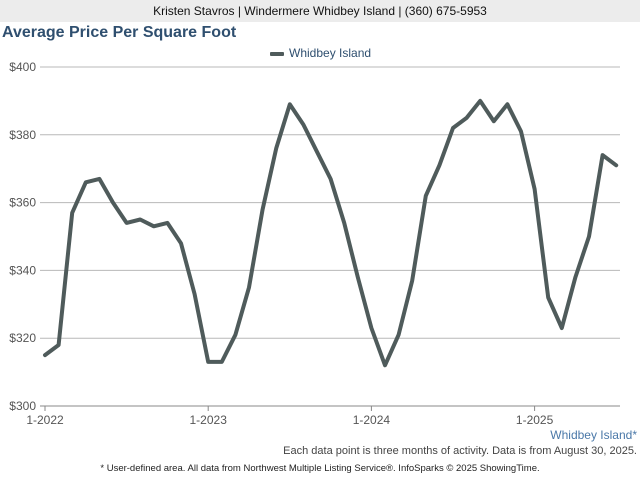 This screenshot has height=480, width=640. Describe the element at coordinates (119, 32) in the screenshot. I see `chart-title: Average Price Per Square Foot` at that location.